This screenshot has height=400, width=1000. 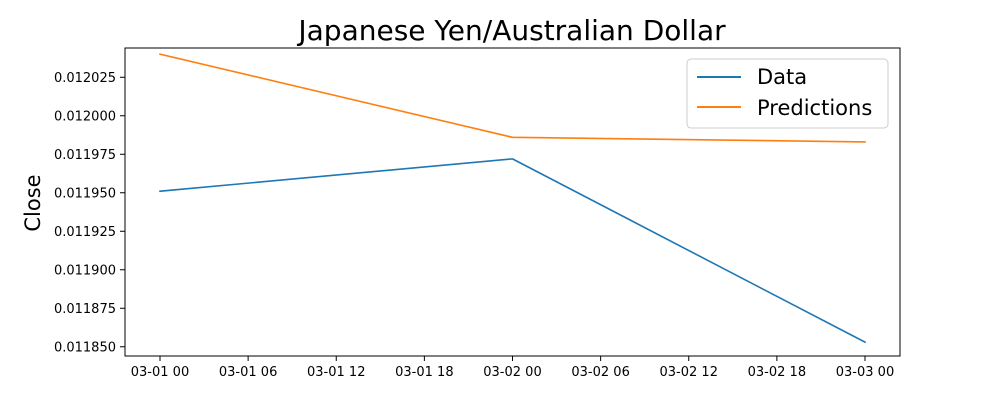 What do you see at coordinates (782, 77) in the screenshot?
I see `legend-label-data: Data` at bounding box center [782, 77].